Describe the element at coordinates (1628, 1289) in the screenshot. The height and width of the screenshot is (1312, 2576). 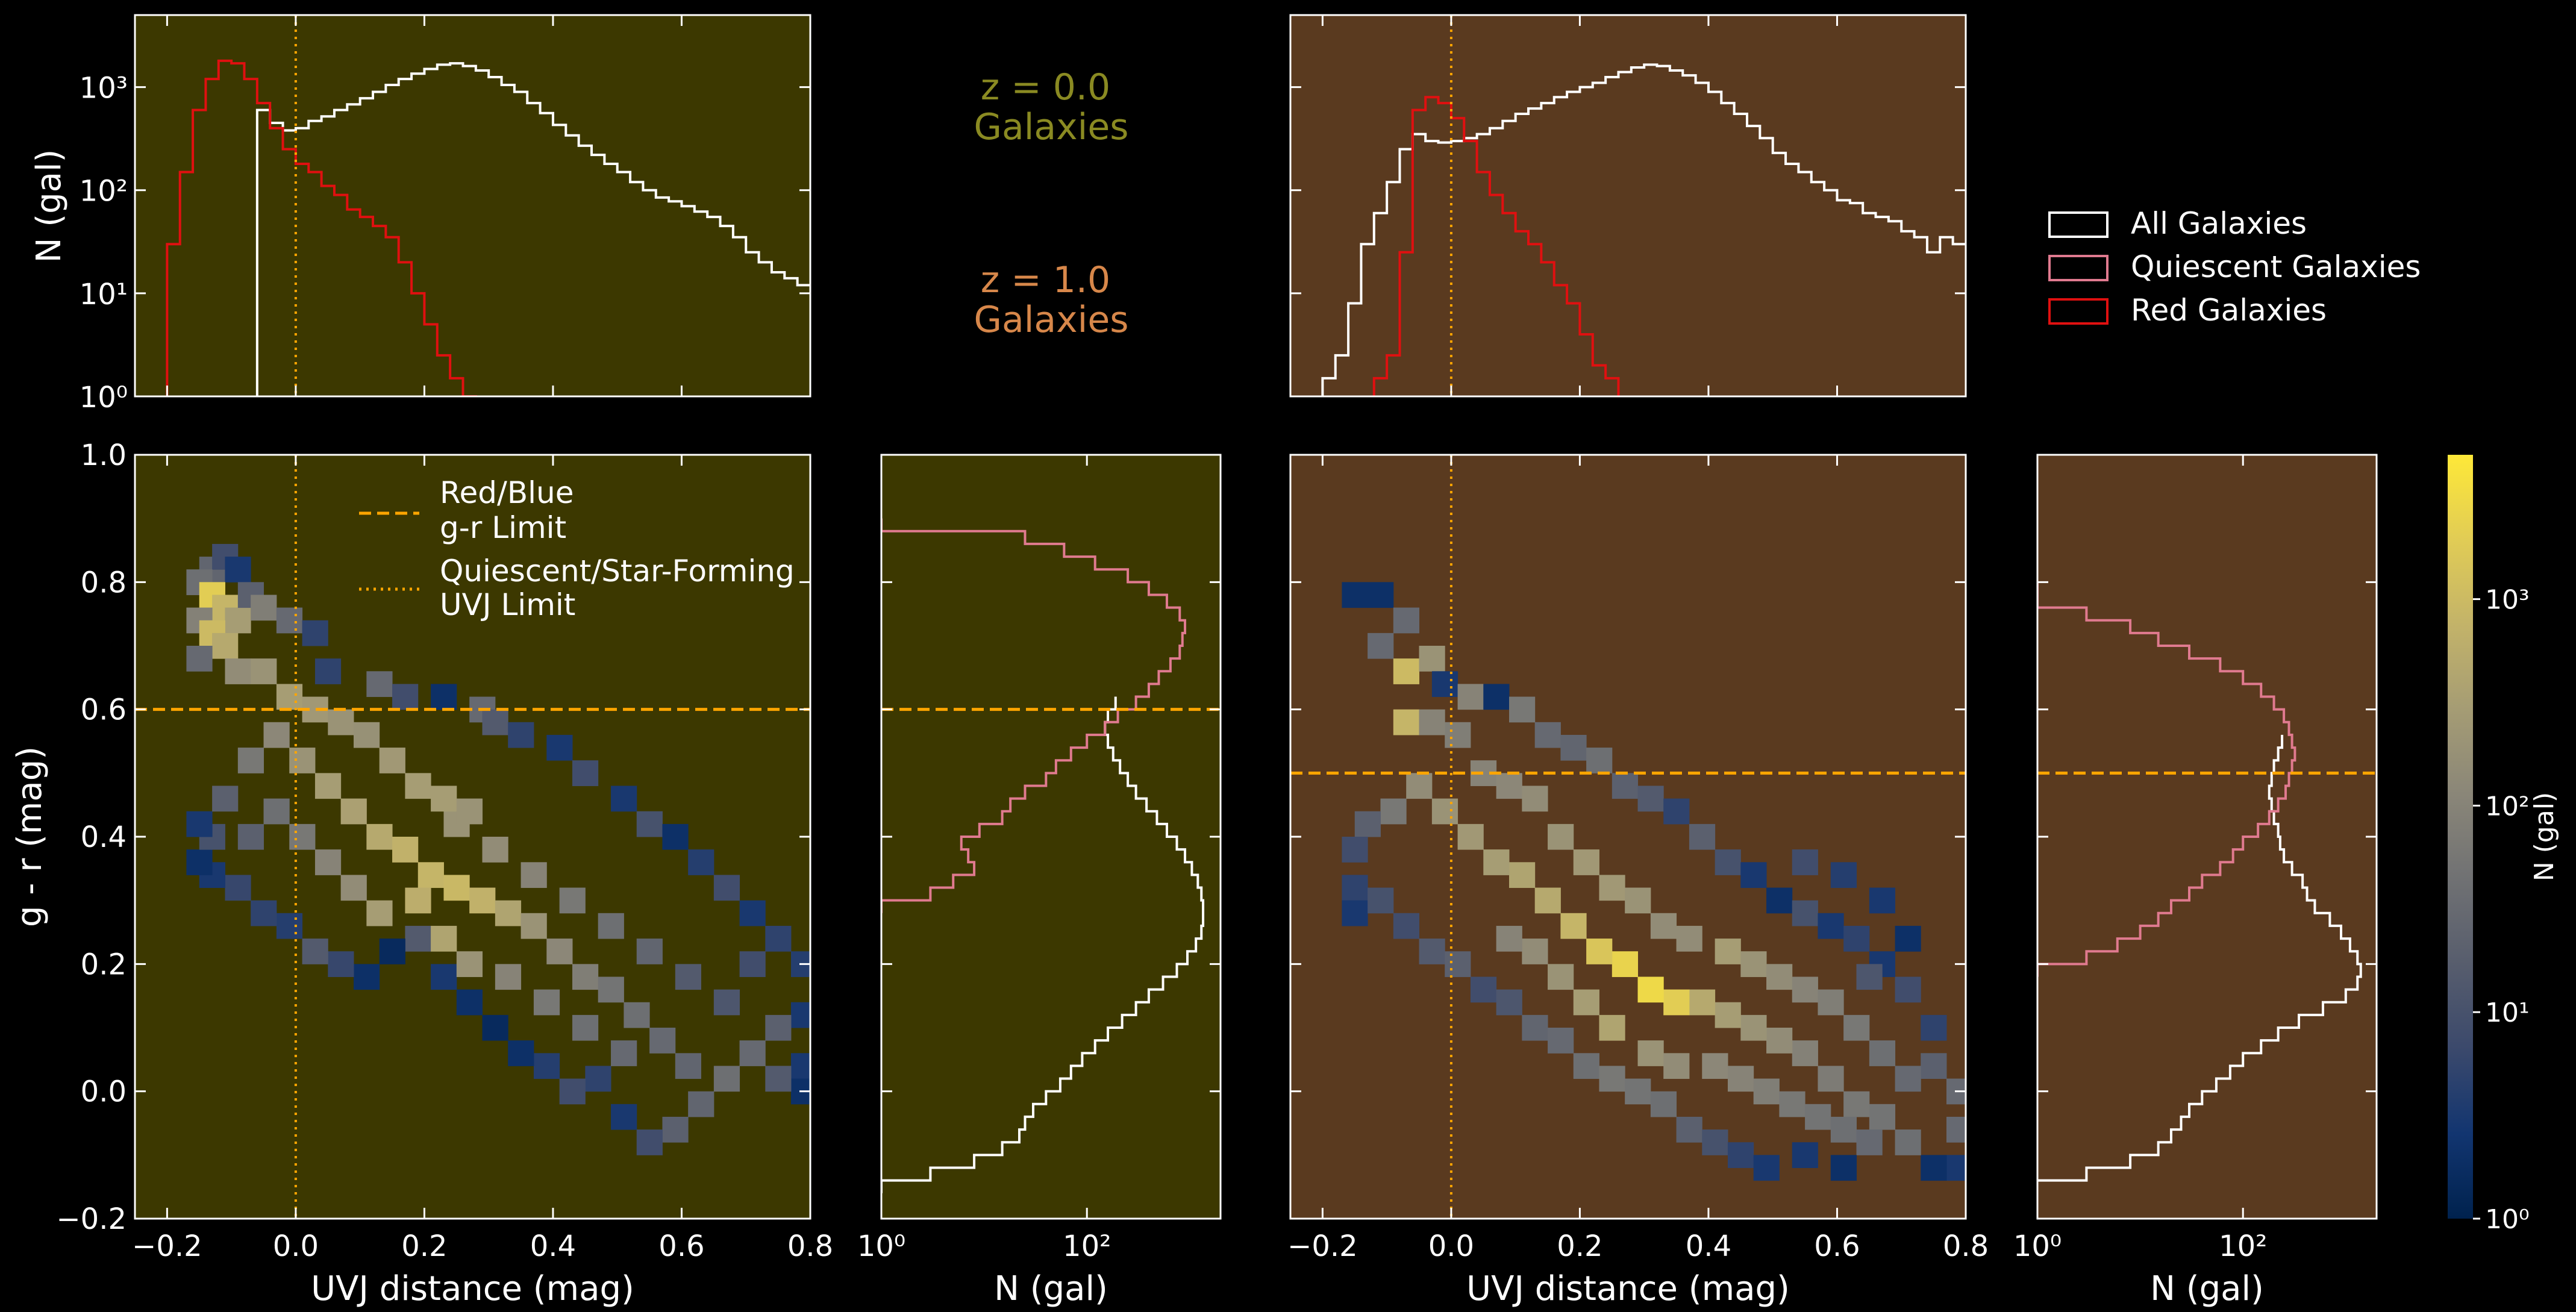
I see `x-axis-label: UVJ distance (mag)` at that location.